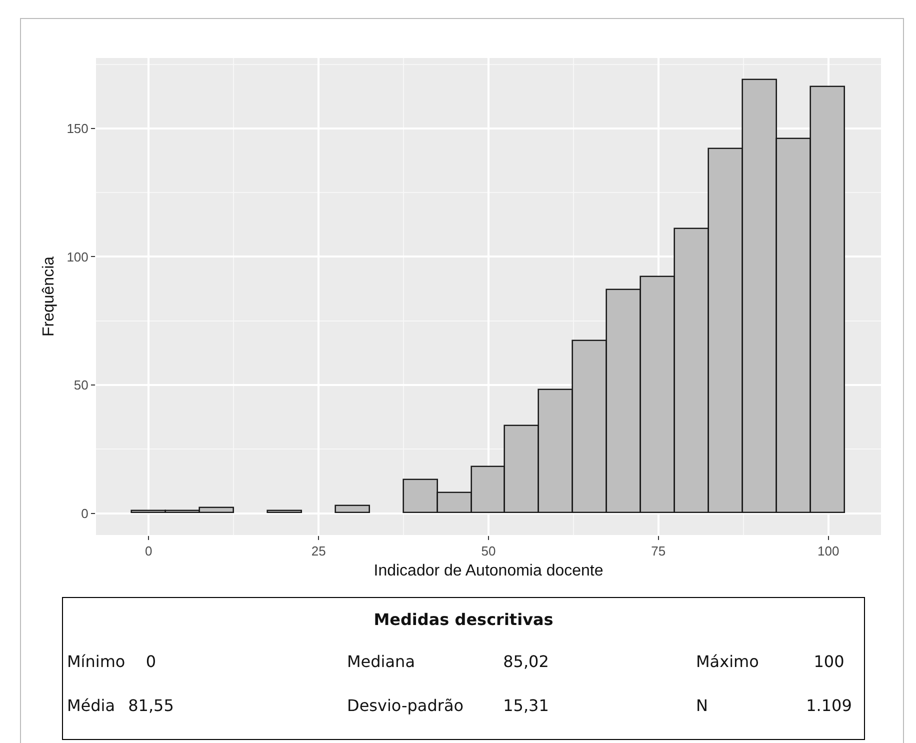 The width and height of the screenshot is (916, 743). I want to click on text: 1.109, so click(829, 705).